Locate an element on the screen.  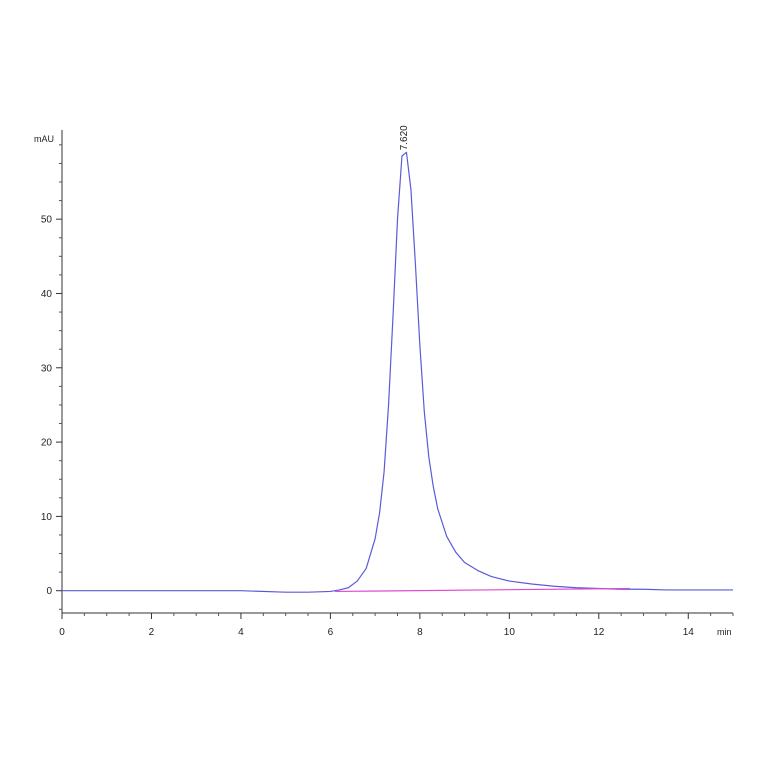
peak-label: 7.620 is located at coordinates (404, 137).